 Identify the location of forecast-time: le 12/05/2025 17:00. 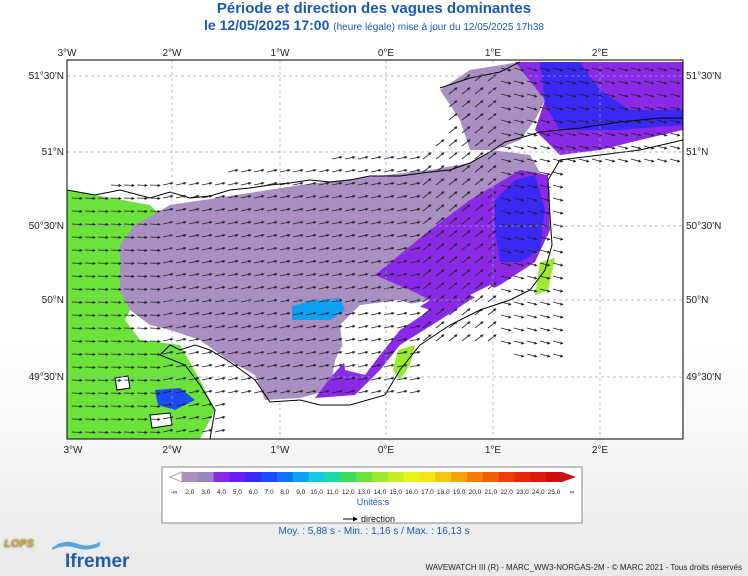
(267, 25).